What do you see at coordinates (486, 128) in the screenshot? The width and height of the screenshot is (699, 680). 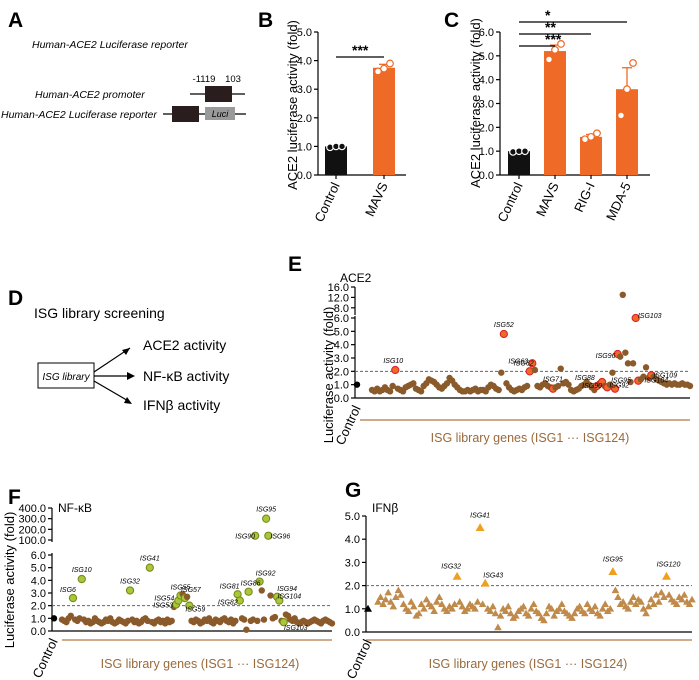 I see `y-tick-label: 2.0` at bounding box center [486, 128].